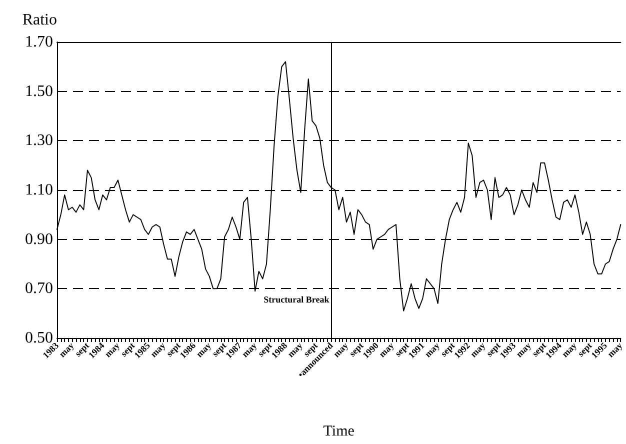 The image size is (626, 444). Describe the element at coordinates (39, 141) in the screenshot. I see `y-tick-label: 1.30` at that location.